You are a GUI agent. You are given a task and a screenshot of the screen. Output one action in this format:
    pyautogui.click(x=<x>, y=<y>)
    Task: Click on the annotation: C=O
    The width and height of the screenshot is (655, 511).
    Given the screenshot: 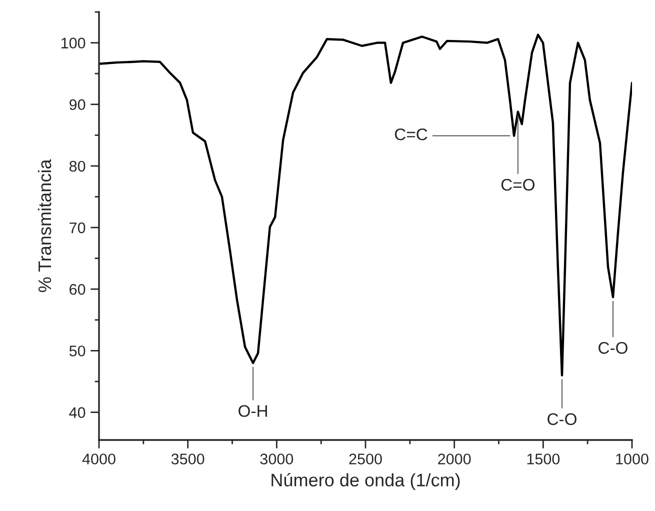 What is the action you would take?
    pyautogui.click(x=518, y=184)
    